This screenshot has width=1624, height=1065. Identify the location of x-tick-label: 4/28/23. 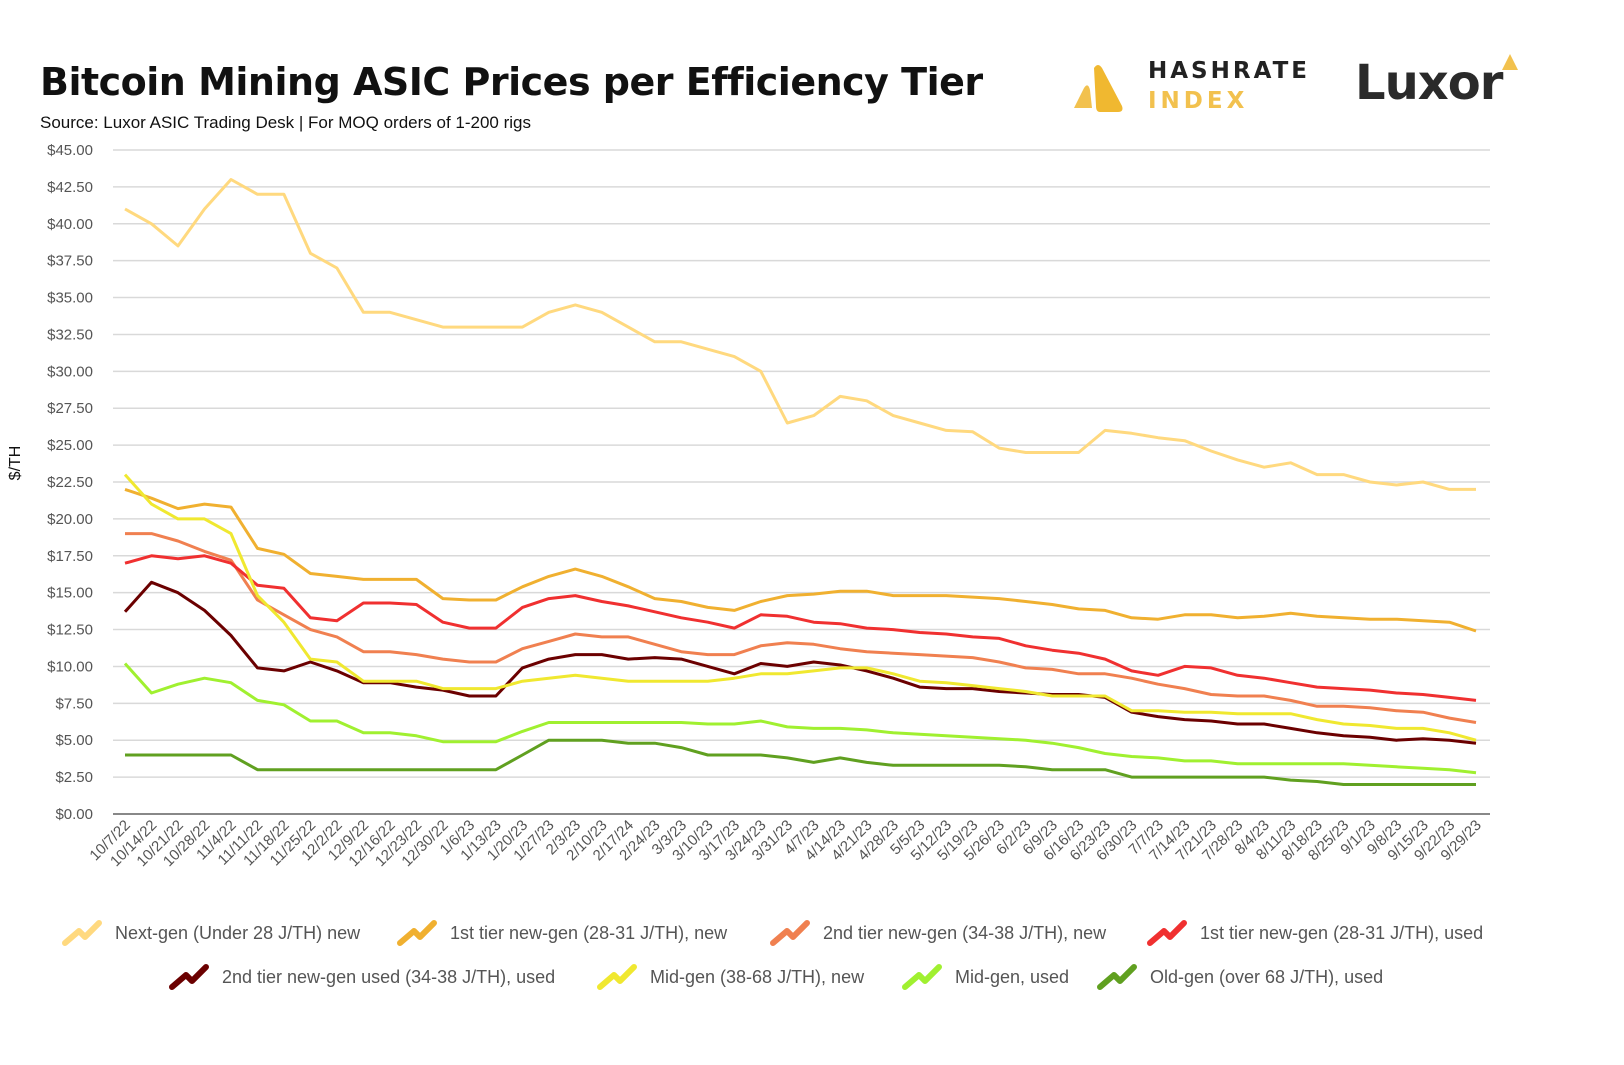
(878, 840).